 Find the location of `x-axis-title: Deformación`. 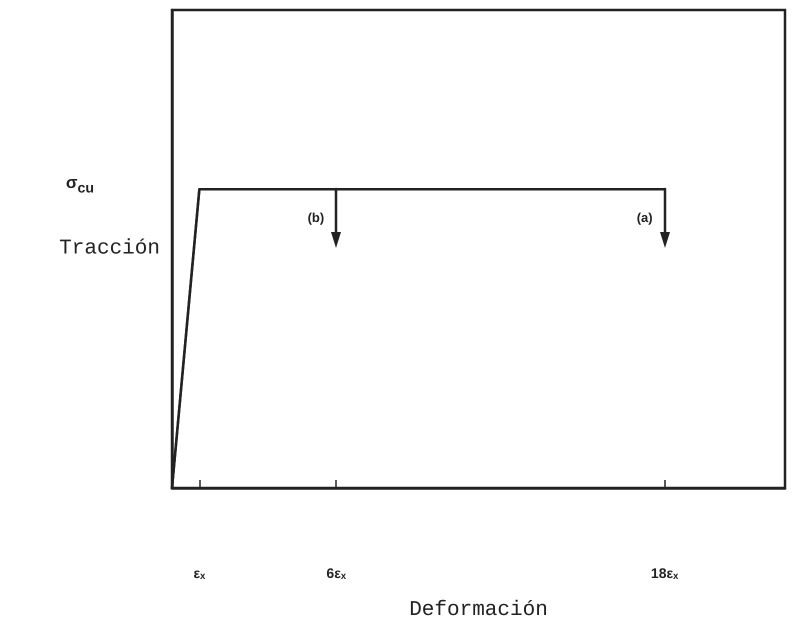

x-axis-title: Deformación is located at coordinates (478, 610).